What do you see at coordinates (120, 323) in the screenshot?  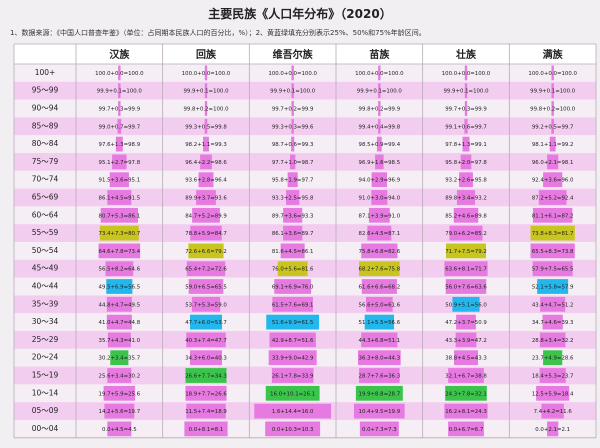 I see `bar-label-0-14: 41.0+4.7=44.8` at bounding box center [120, 323].